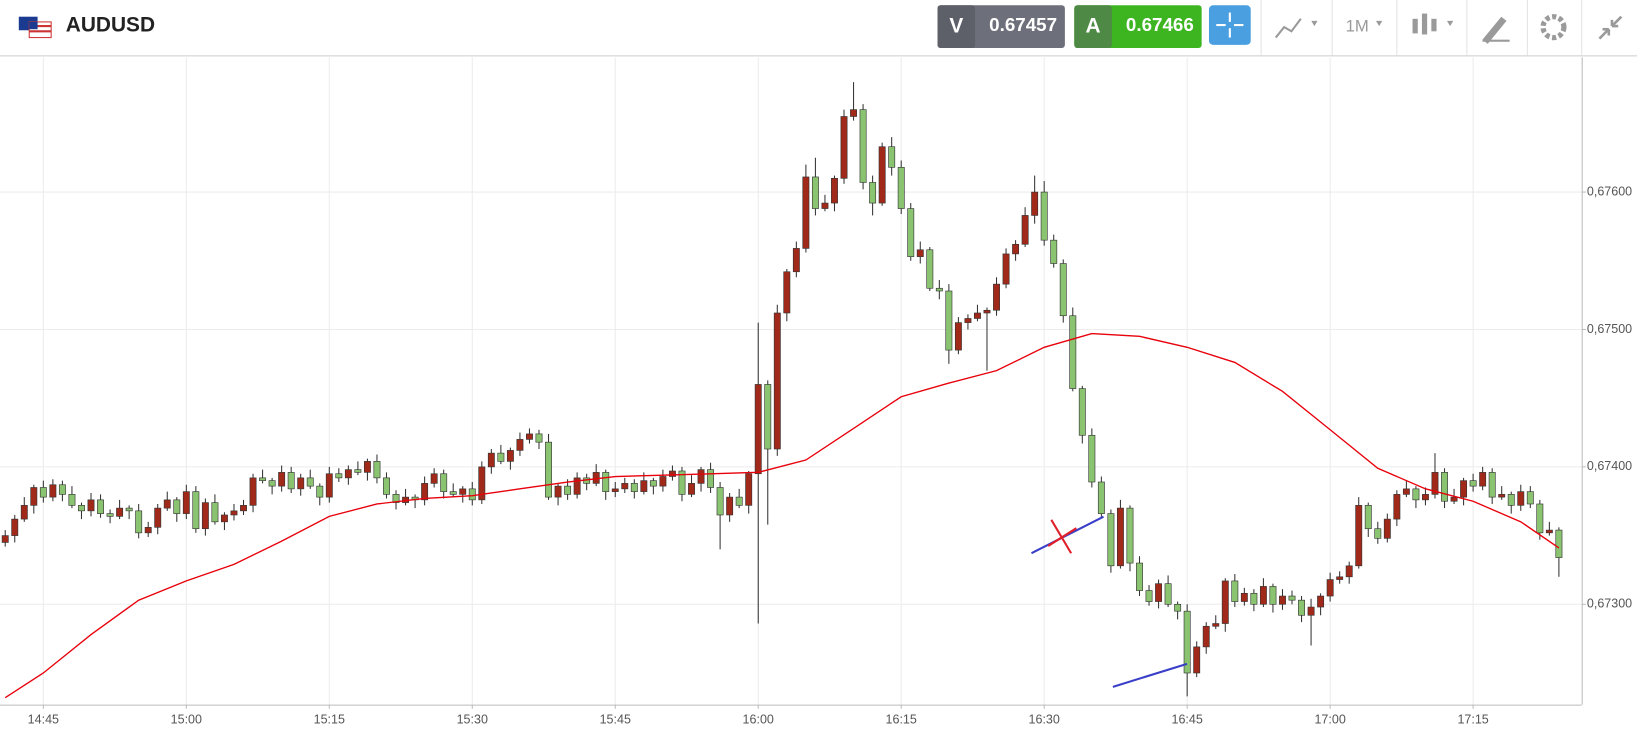 This screenshot has height=738, width=1637. Describe the element at coordinates (1357, 26) in the screenshot. I see `timeframe: 1M` at that location.